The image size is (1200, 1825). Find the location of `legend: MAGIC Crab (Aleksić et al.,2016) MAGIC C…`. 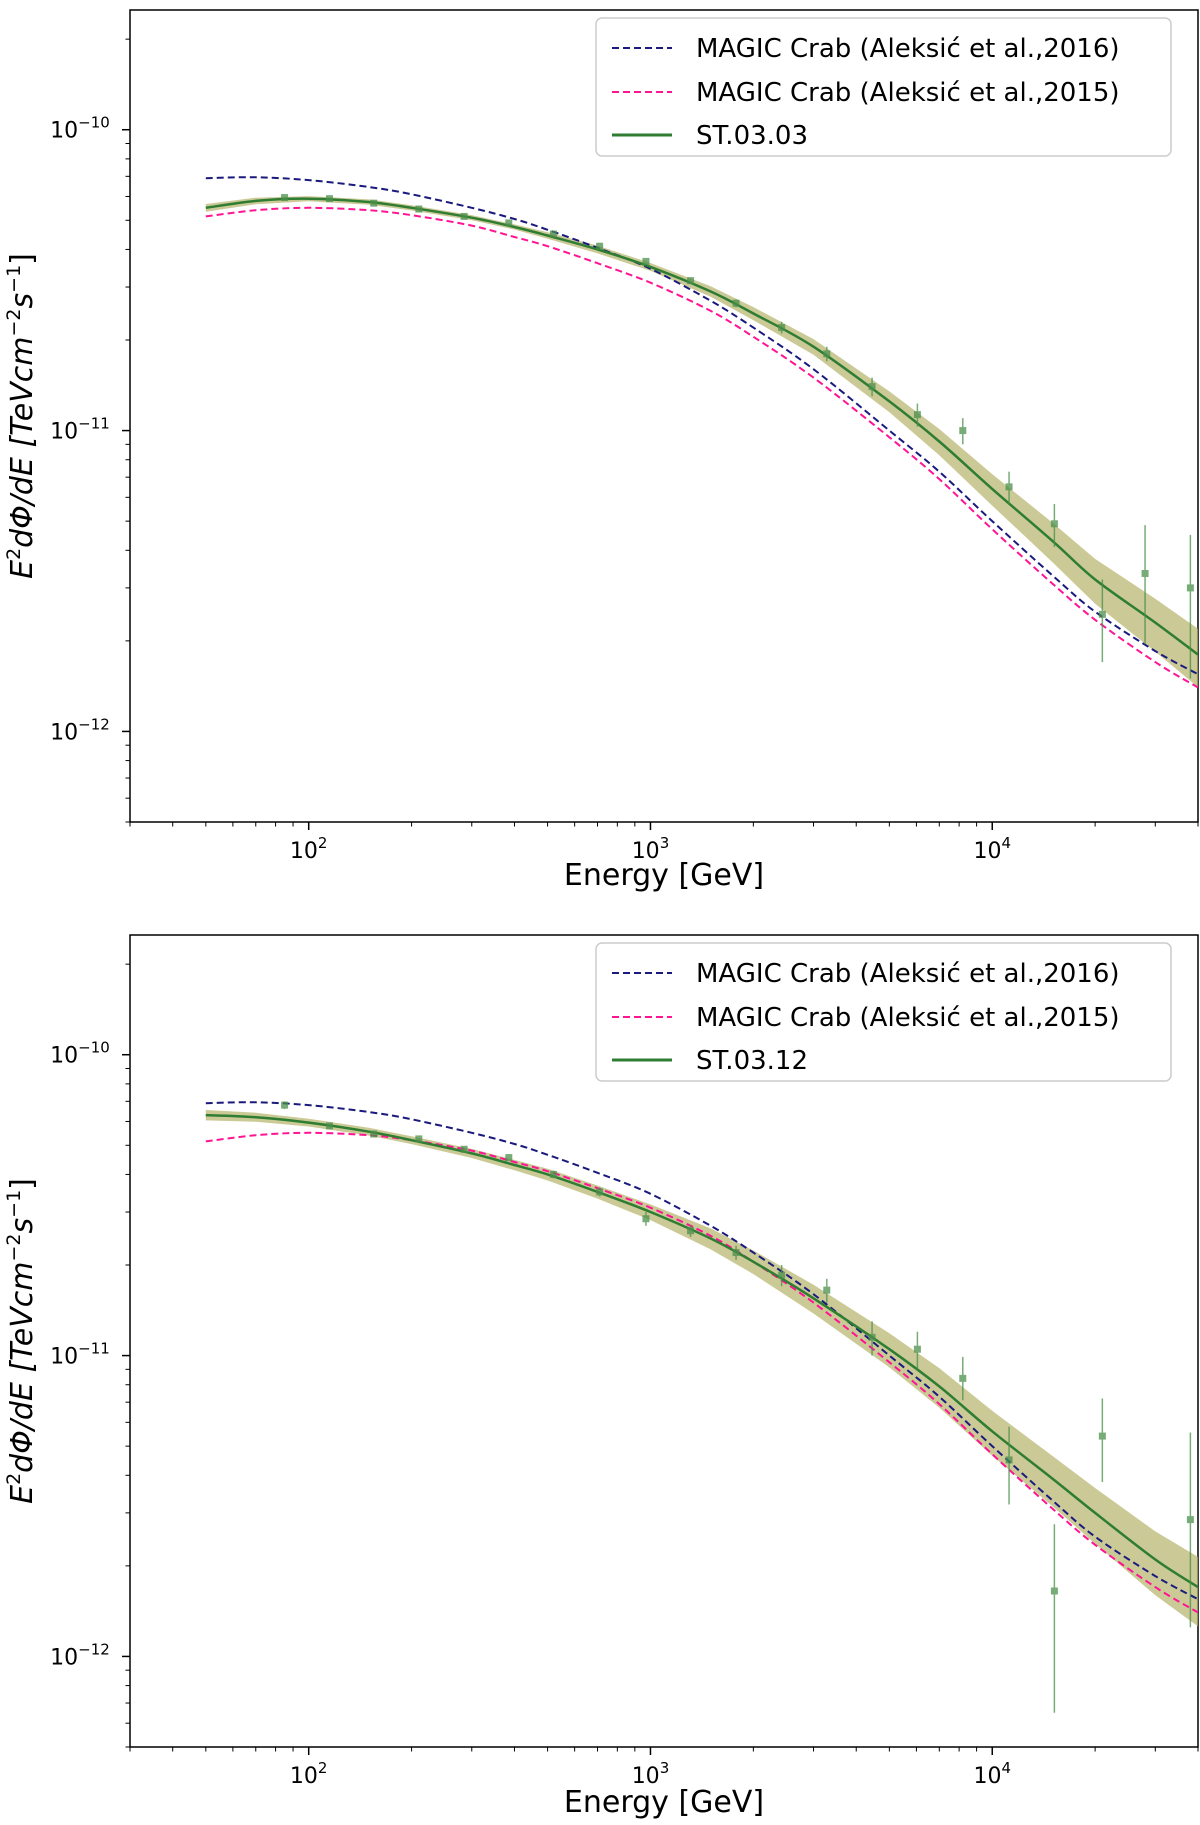

legend: MAGIC Crab (Aleksić et al.,2016) MAGIC C… is located at coordinates (883, 1012).